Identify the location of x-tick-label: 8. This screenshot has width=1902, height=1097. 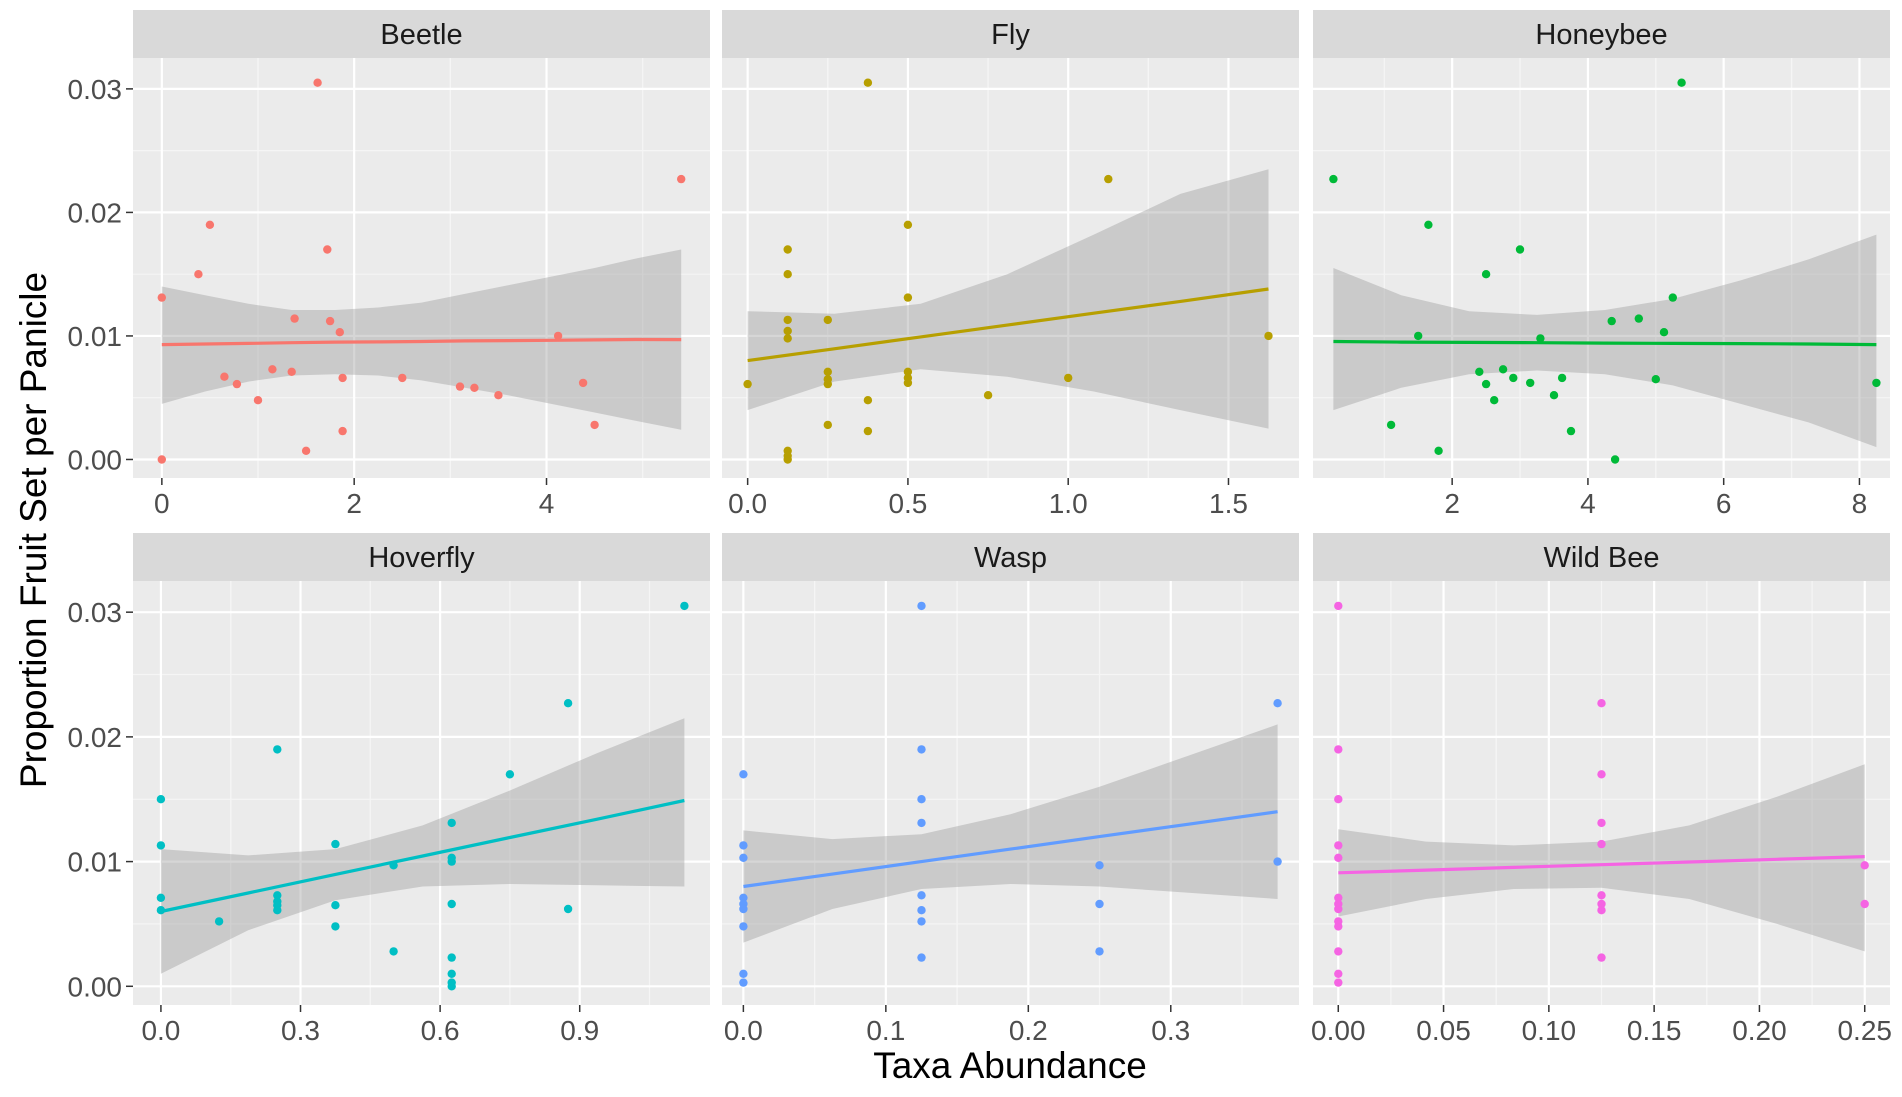
(1860, 503).